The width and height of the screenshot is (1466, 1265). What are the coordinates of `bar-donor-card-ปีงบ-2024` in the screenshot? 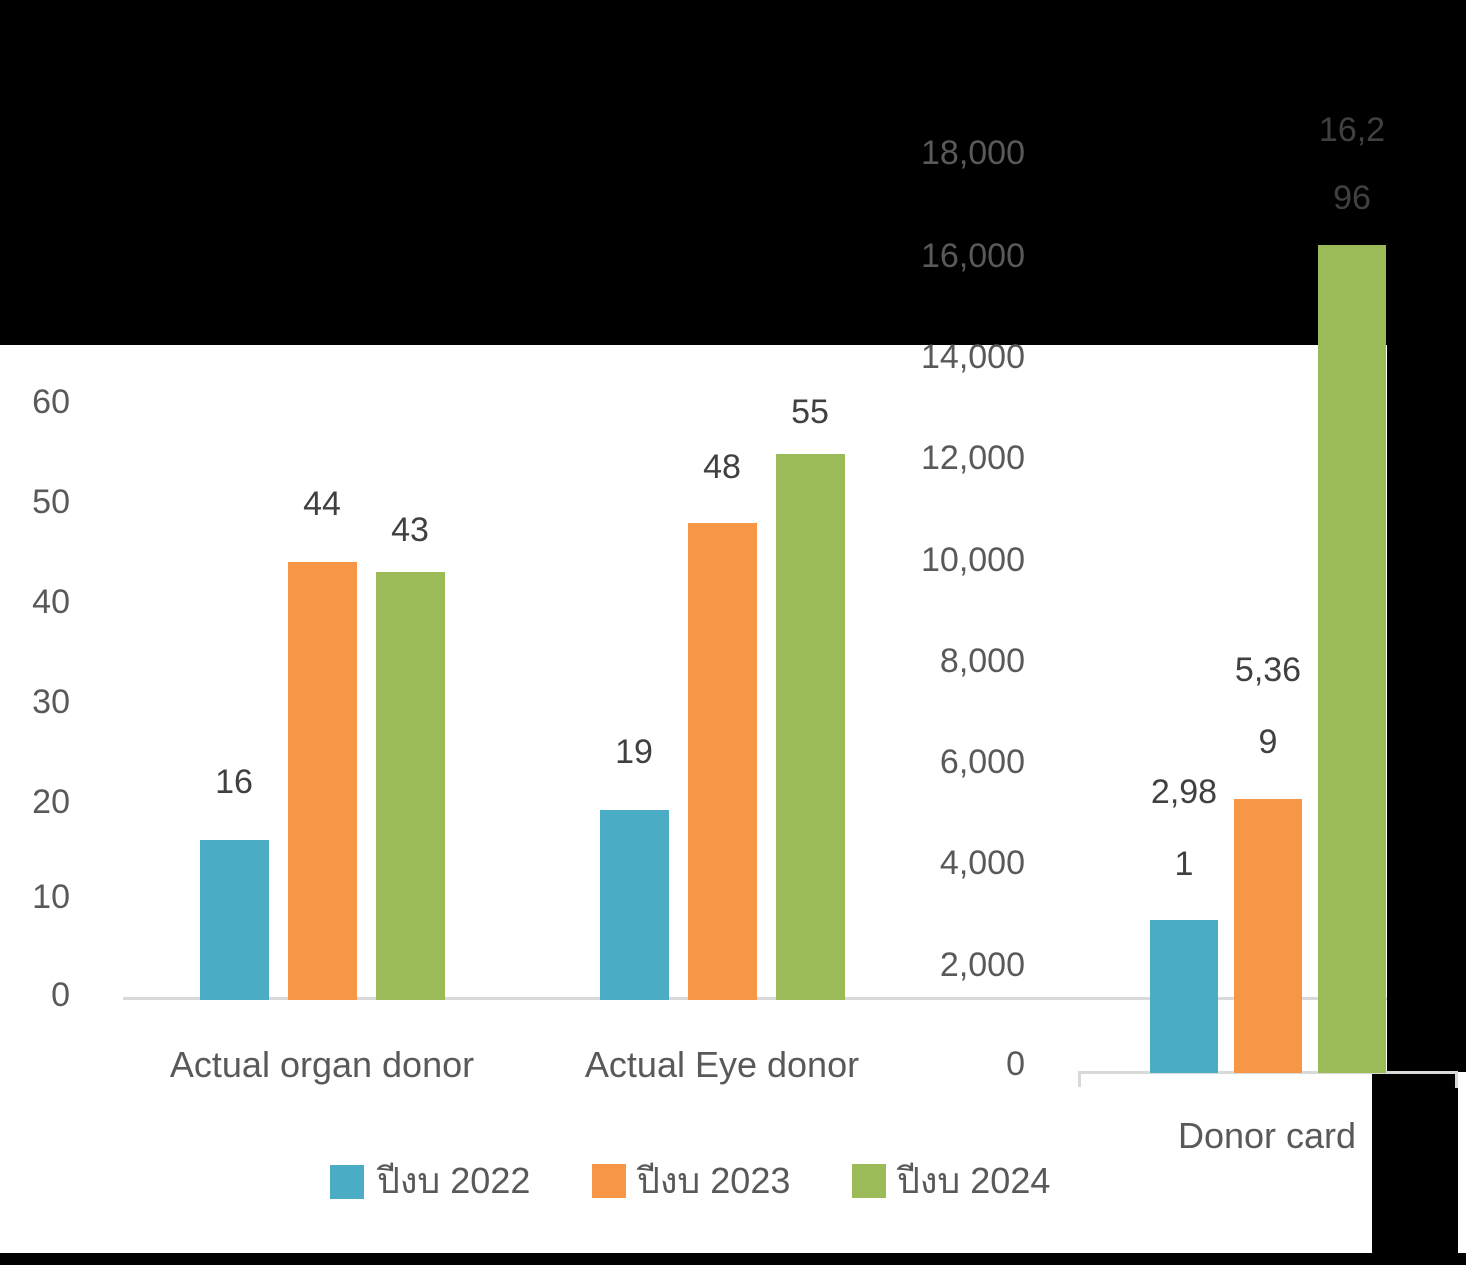 It's located at (1352, 658).